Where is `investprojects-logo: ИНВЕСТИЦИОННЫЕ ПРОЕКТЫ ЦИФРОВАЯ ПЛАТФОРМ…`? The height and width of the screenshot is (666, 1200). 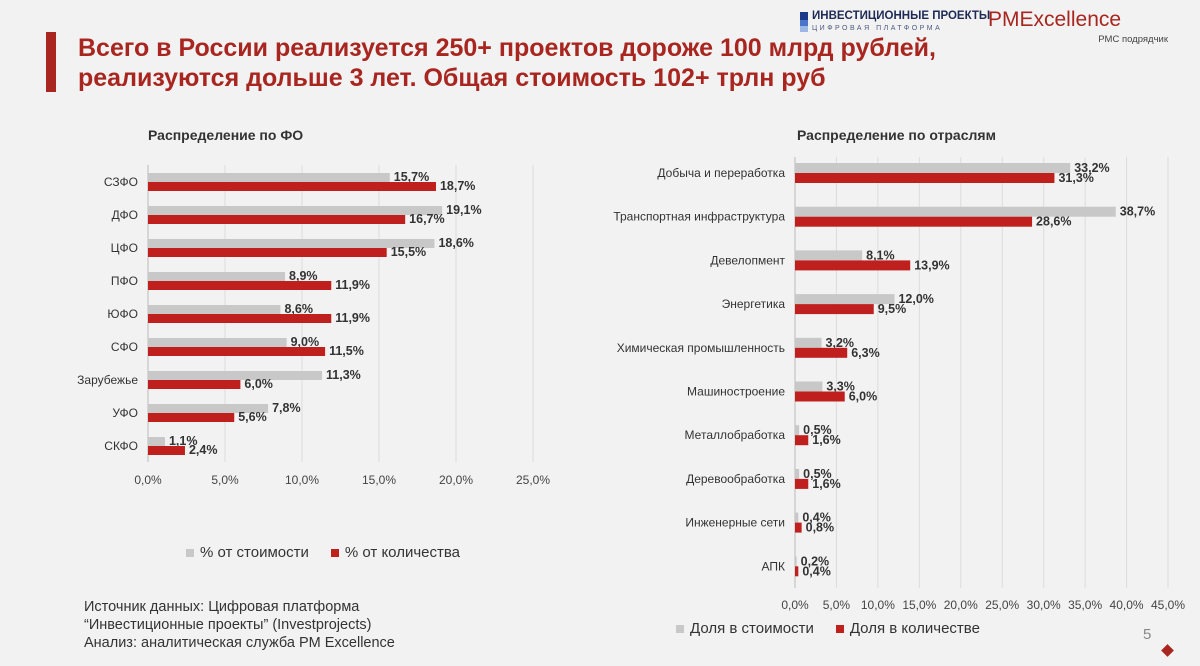 investprojects-logo: ИНВЕСТИЦИОННЫЕ ПРОЕКТЫ ЦИФРОВАЯ ПЛАТФОРМ… is located at coordinates (895, 25).